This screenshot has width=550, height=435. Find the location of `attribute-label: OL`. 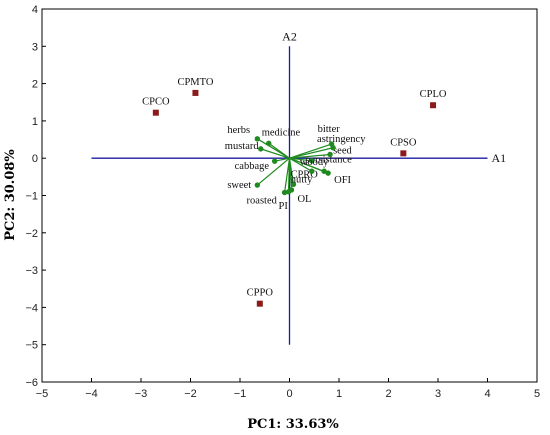

attribute-label: OL is located at coordinates (304, 199).